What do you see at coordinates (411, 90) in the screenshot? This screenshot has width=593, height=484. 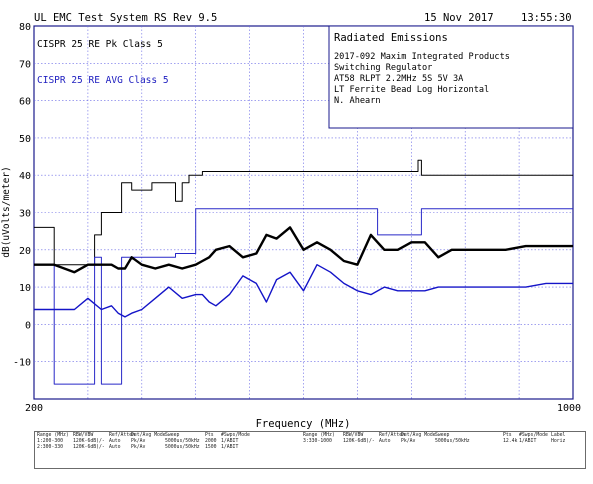 I see `info-line-4: LT Ferrite Bead Log Horizontal` at bounding box center [411, 90].